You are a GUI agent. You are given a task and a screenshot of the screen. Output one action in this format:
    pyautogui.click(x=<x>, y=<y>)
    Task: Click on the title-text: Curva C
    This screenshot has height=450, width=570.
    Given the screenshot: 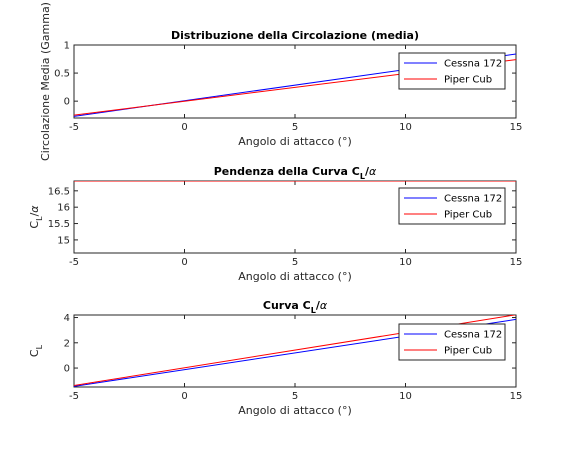 What is the action you would take?
    pyautogui.click(x=287, y=305)
    